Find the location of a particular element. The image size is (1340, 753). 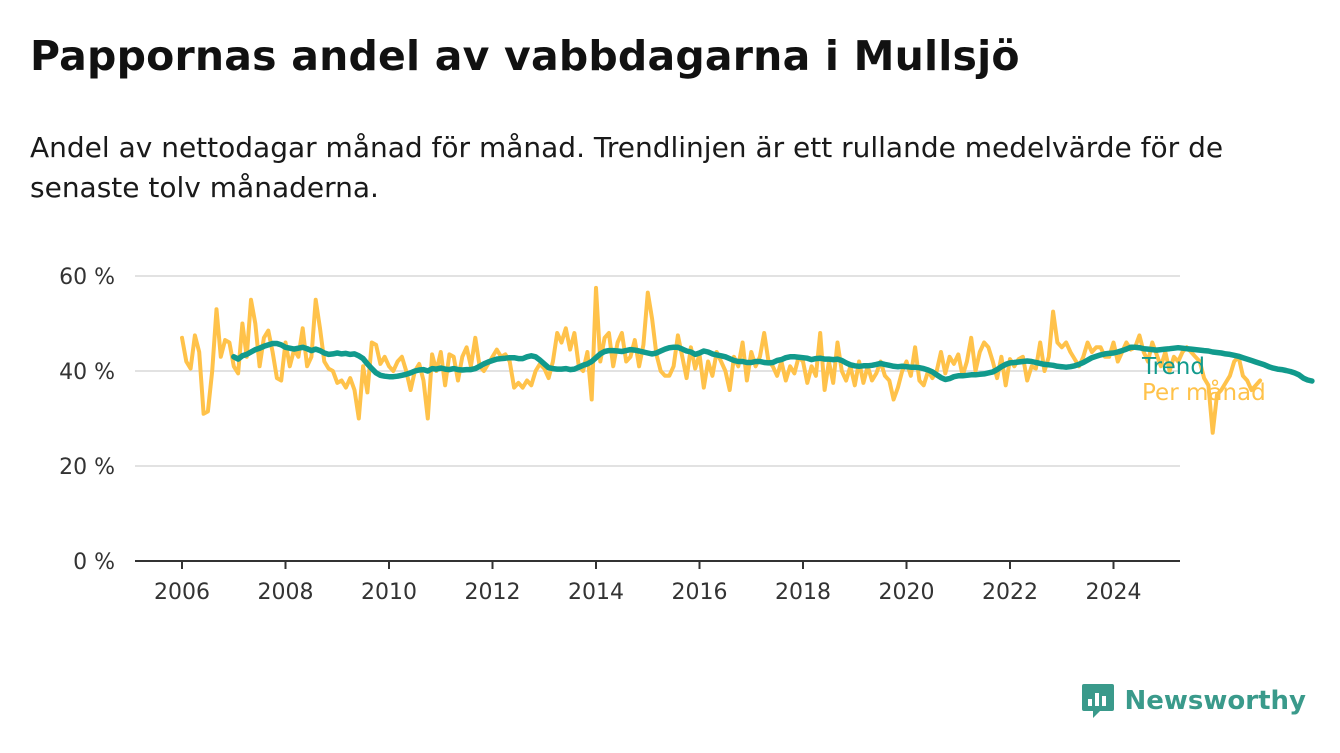

x-tick-label: 2024 is located at coordinates (1114, 592).